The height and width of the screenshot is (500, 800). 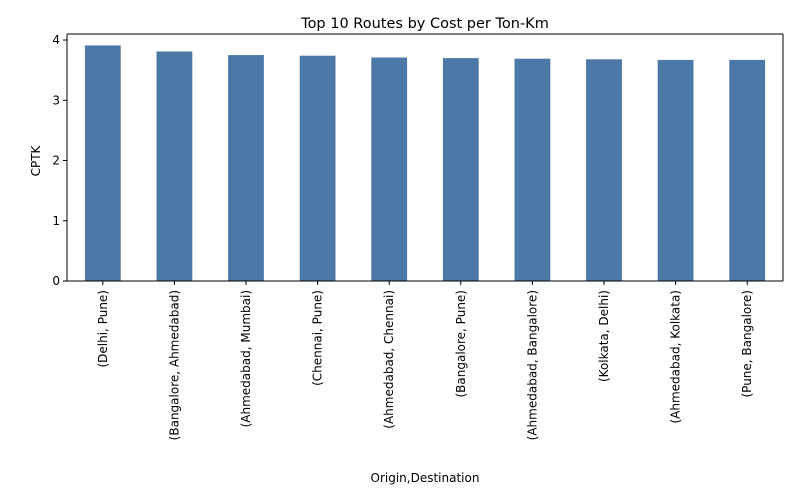 I want to click on x-tick-label: (Delhi, Pune), so click(x=103, y=329).